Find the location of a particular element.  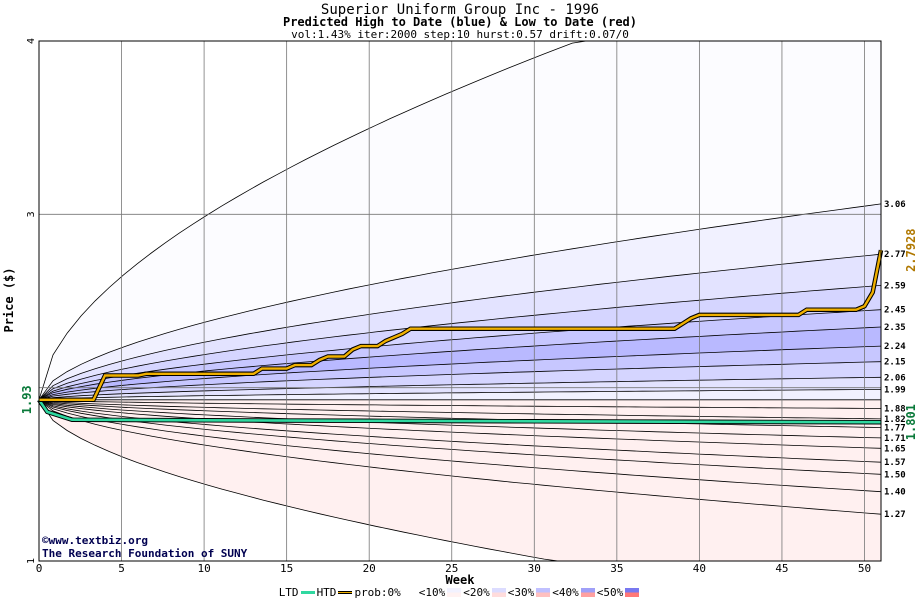

y-tick-2: 4 is located at coordinates (31, 41).